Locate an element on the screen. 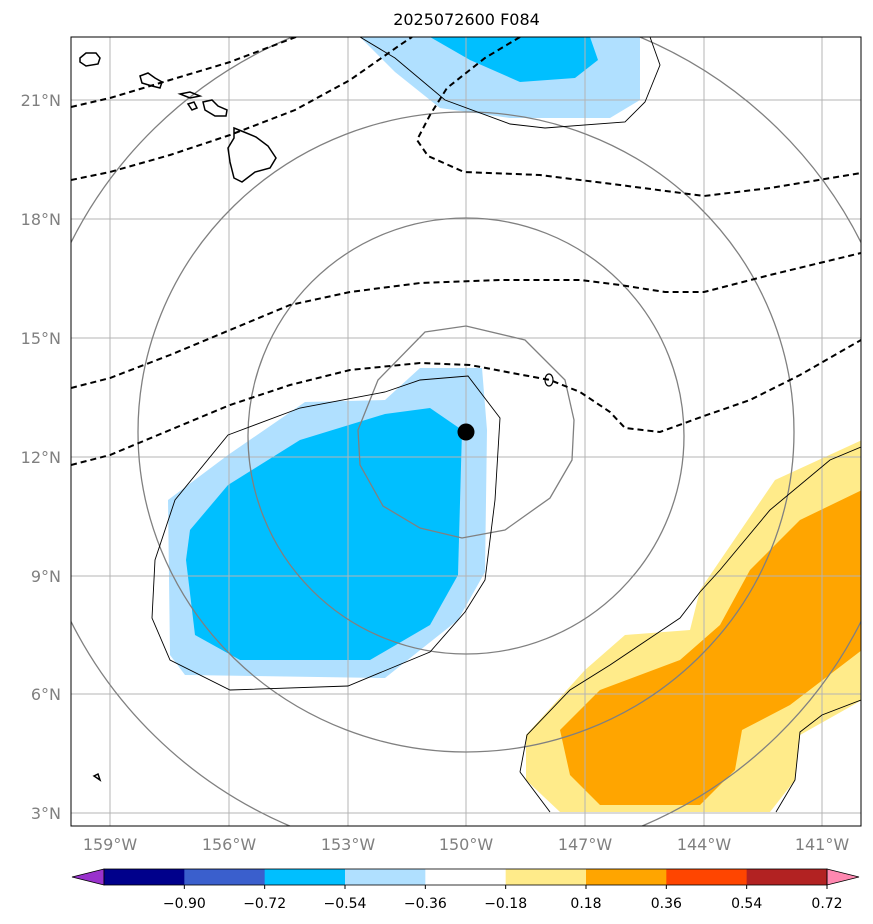 The height and width of the screenshot is (924, 873). colorbar-frame is located at coordinates (465, 877).